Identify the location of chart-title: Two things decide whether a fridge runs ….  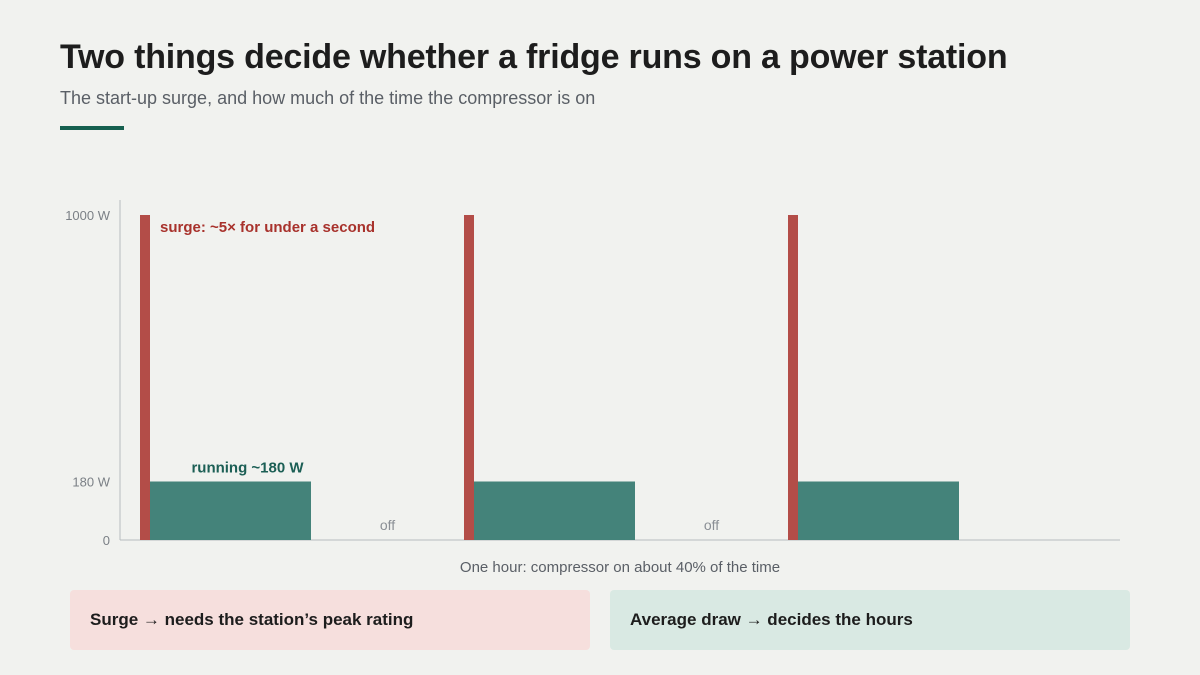
(534, 57).